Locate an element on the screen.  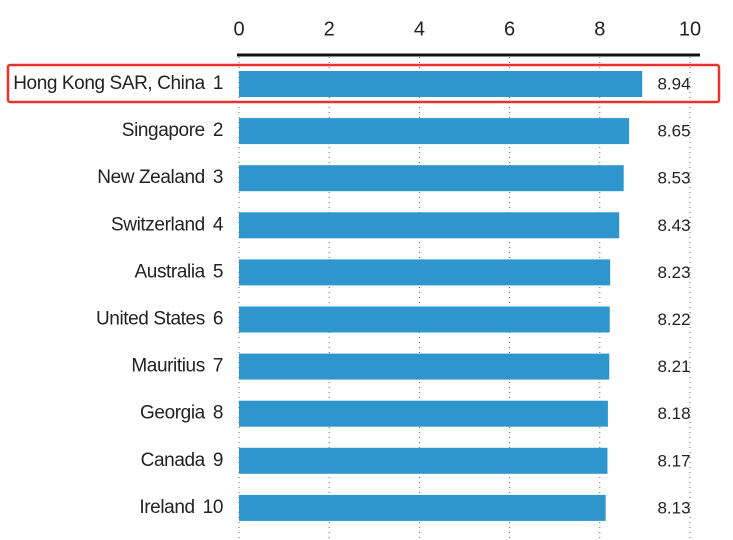
category-label: Mauritius 7 is located at coordinates (177, 366).